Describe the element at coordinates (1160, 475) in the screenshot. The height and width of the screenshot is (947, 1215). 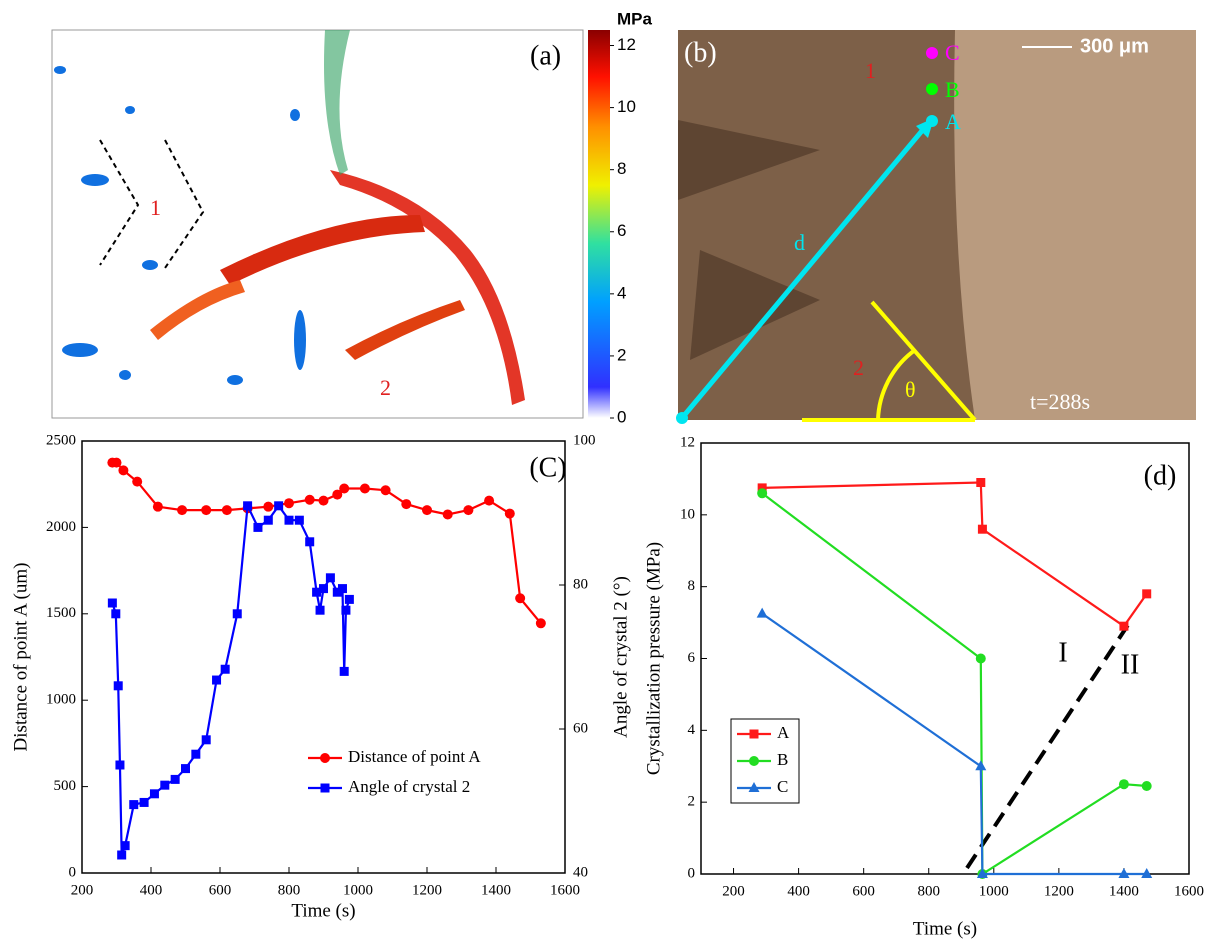
I see `panel-label: (d)` at that location.